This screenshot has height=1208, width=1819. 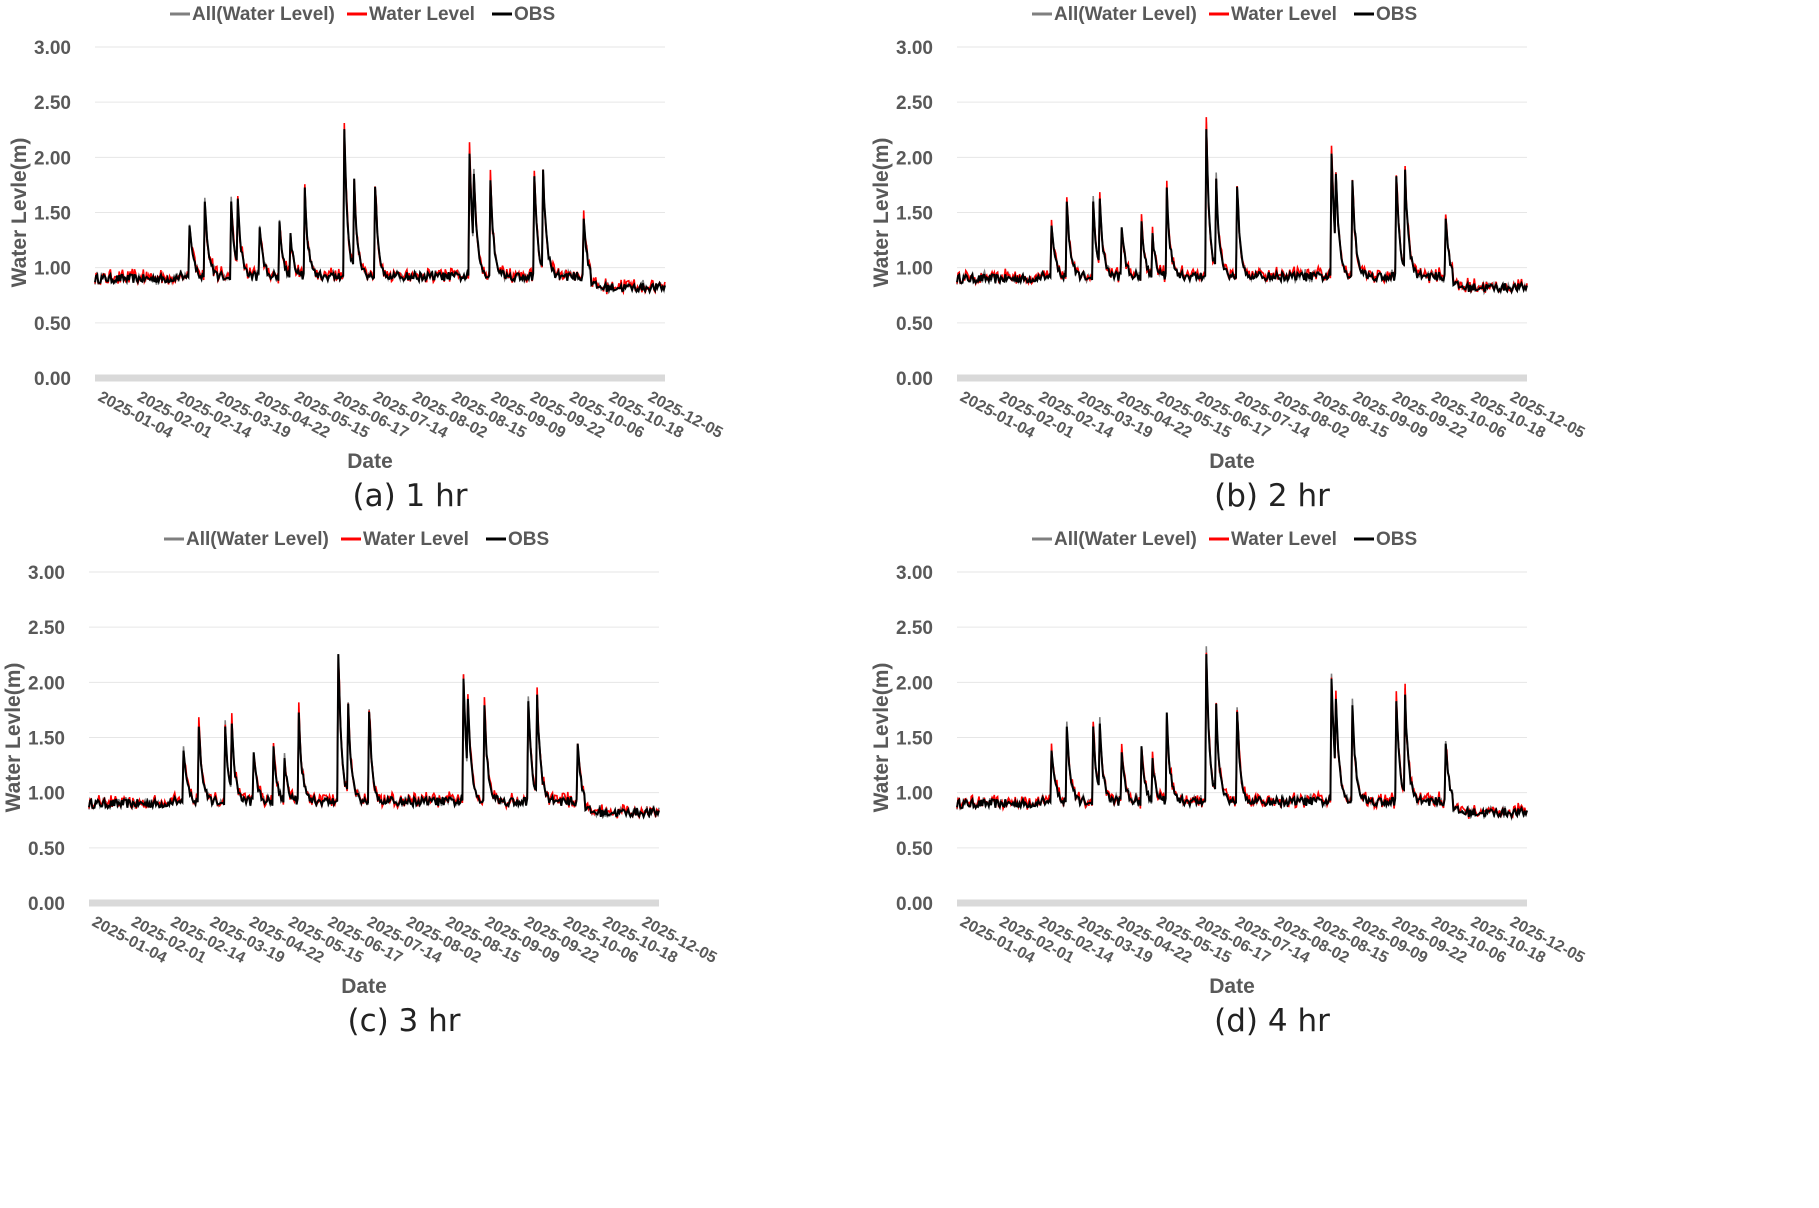 What do you see at coordinates (410, 496) in the screenshot?
I see `panel-caption: (a) 1 hr` at bounding box center [410, 496].